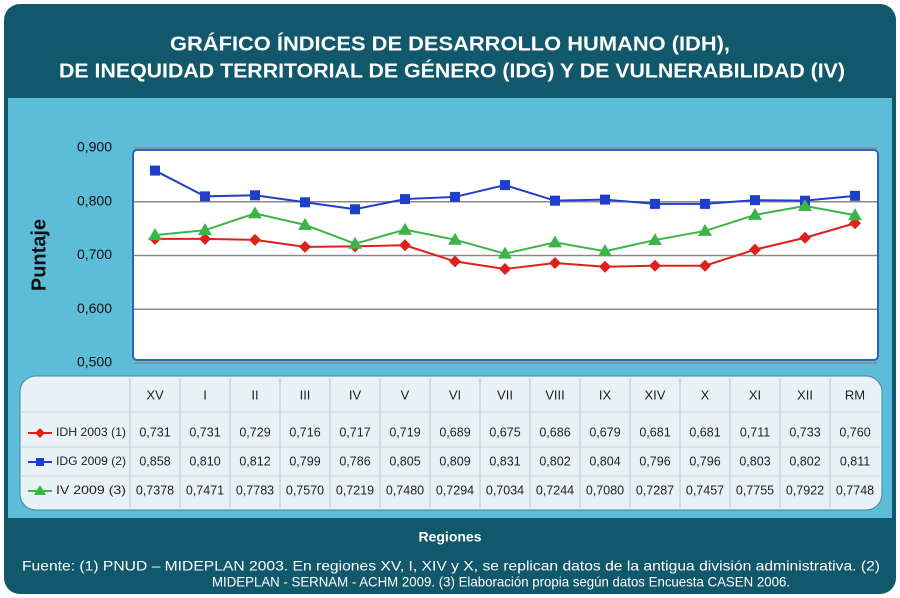 Image resolution: width=900 pixels, height=598 pixels. What do you see at coordinates (655, 394) in the screenshot?
I see `x-tick-label: XIV` at bounding box center [655, 394].